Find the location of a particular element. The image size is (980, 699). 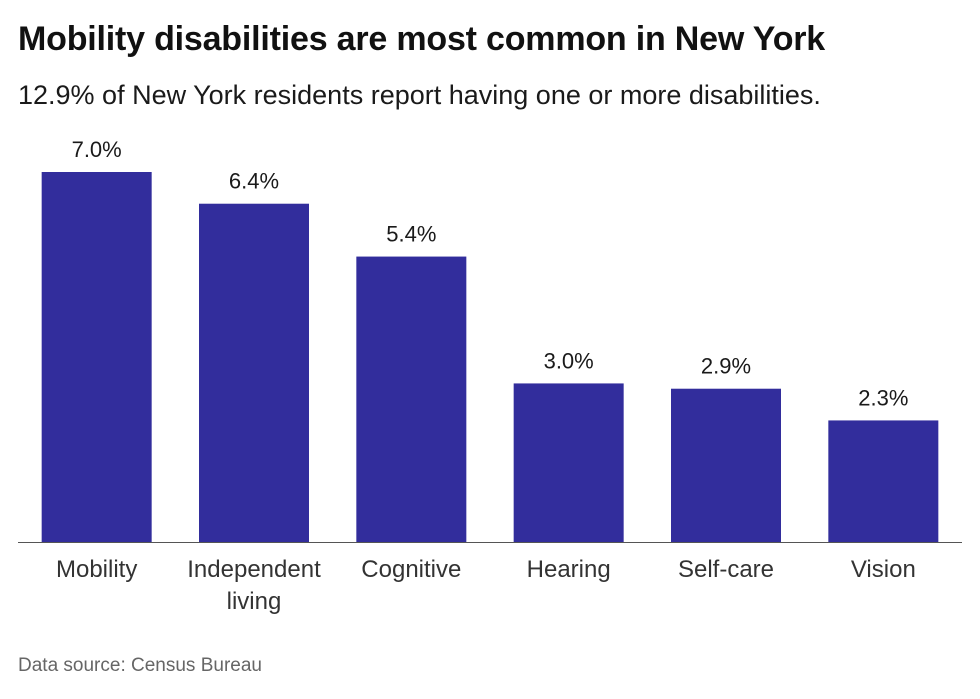

value-label: 2.3% is located at coordinates (883, 397).